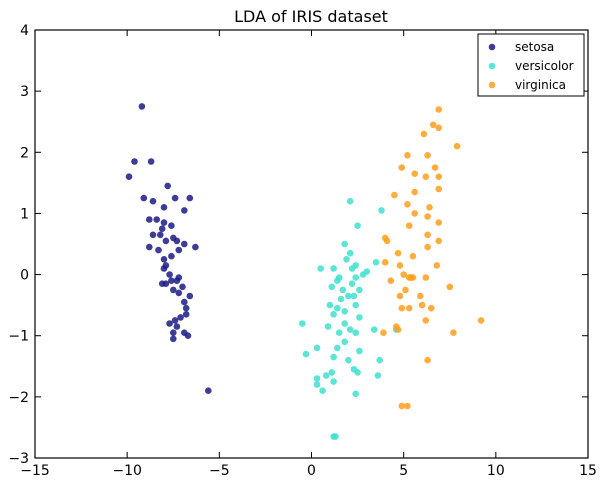  What do you see at coordinates (18, 459) in the screenshot?
I see `y-tick-label: −3` at bounding box center [18, 459].